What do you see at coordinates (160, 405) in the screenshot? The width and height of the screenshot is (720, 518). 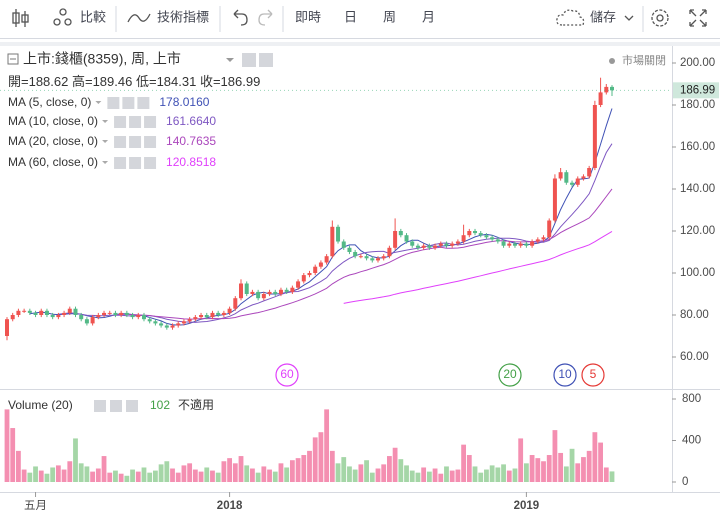 I see `volume-value: 102` at bounding box center [160, 405].